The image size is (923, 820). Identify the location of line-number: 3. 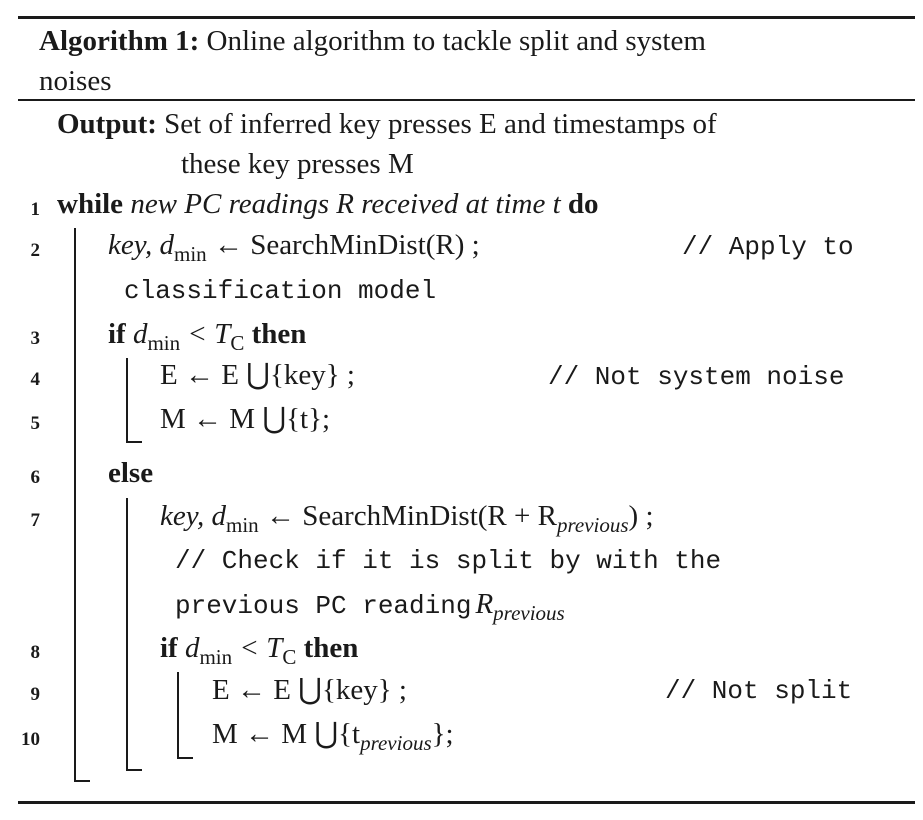
(35, 338).